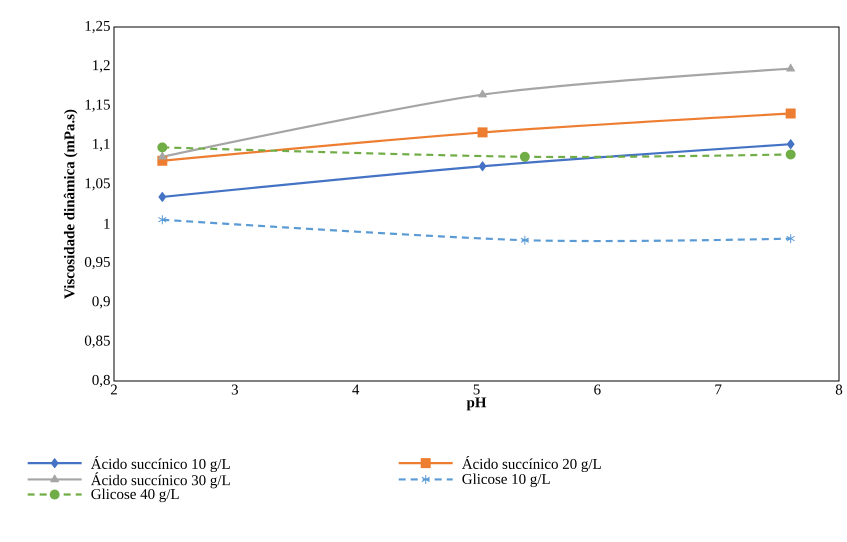 The height and width of the screenshot is (542, 847). What do you see at coordinates (101, 66) in the screenshot?
I see `y-tick-label: 1,2` at bounding box center [101, 66].